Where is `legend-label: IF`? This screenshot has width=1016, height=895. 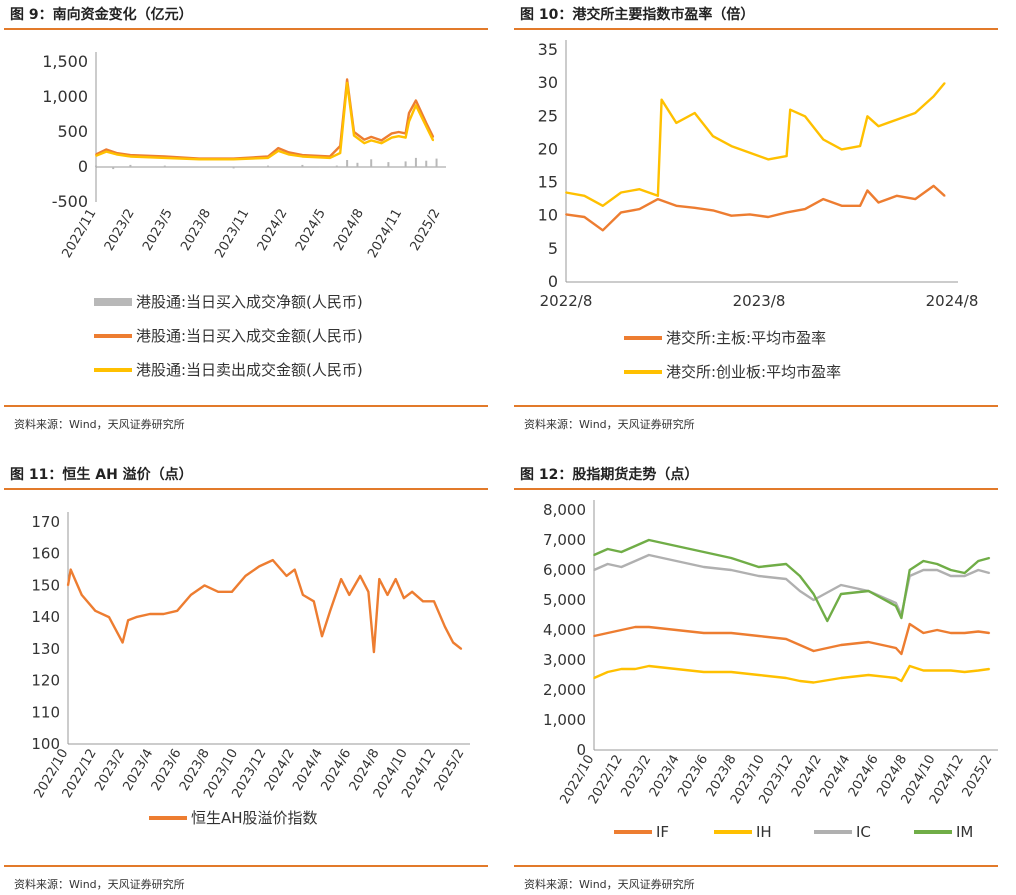 legend-label: IF is located at coordinates (662, 832).